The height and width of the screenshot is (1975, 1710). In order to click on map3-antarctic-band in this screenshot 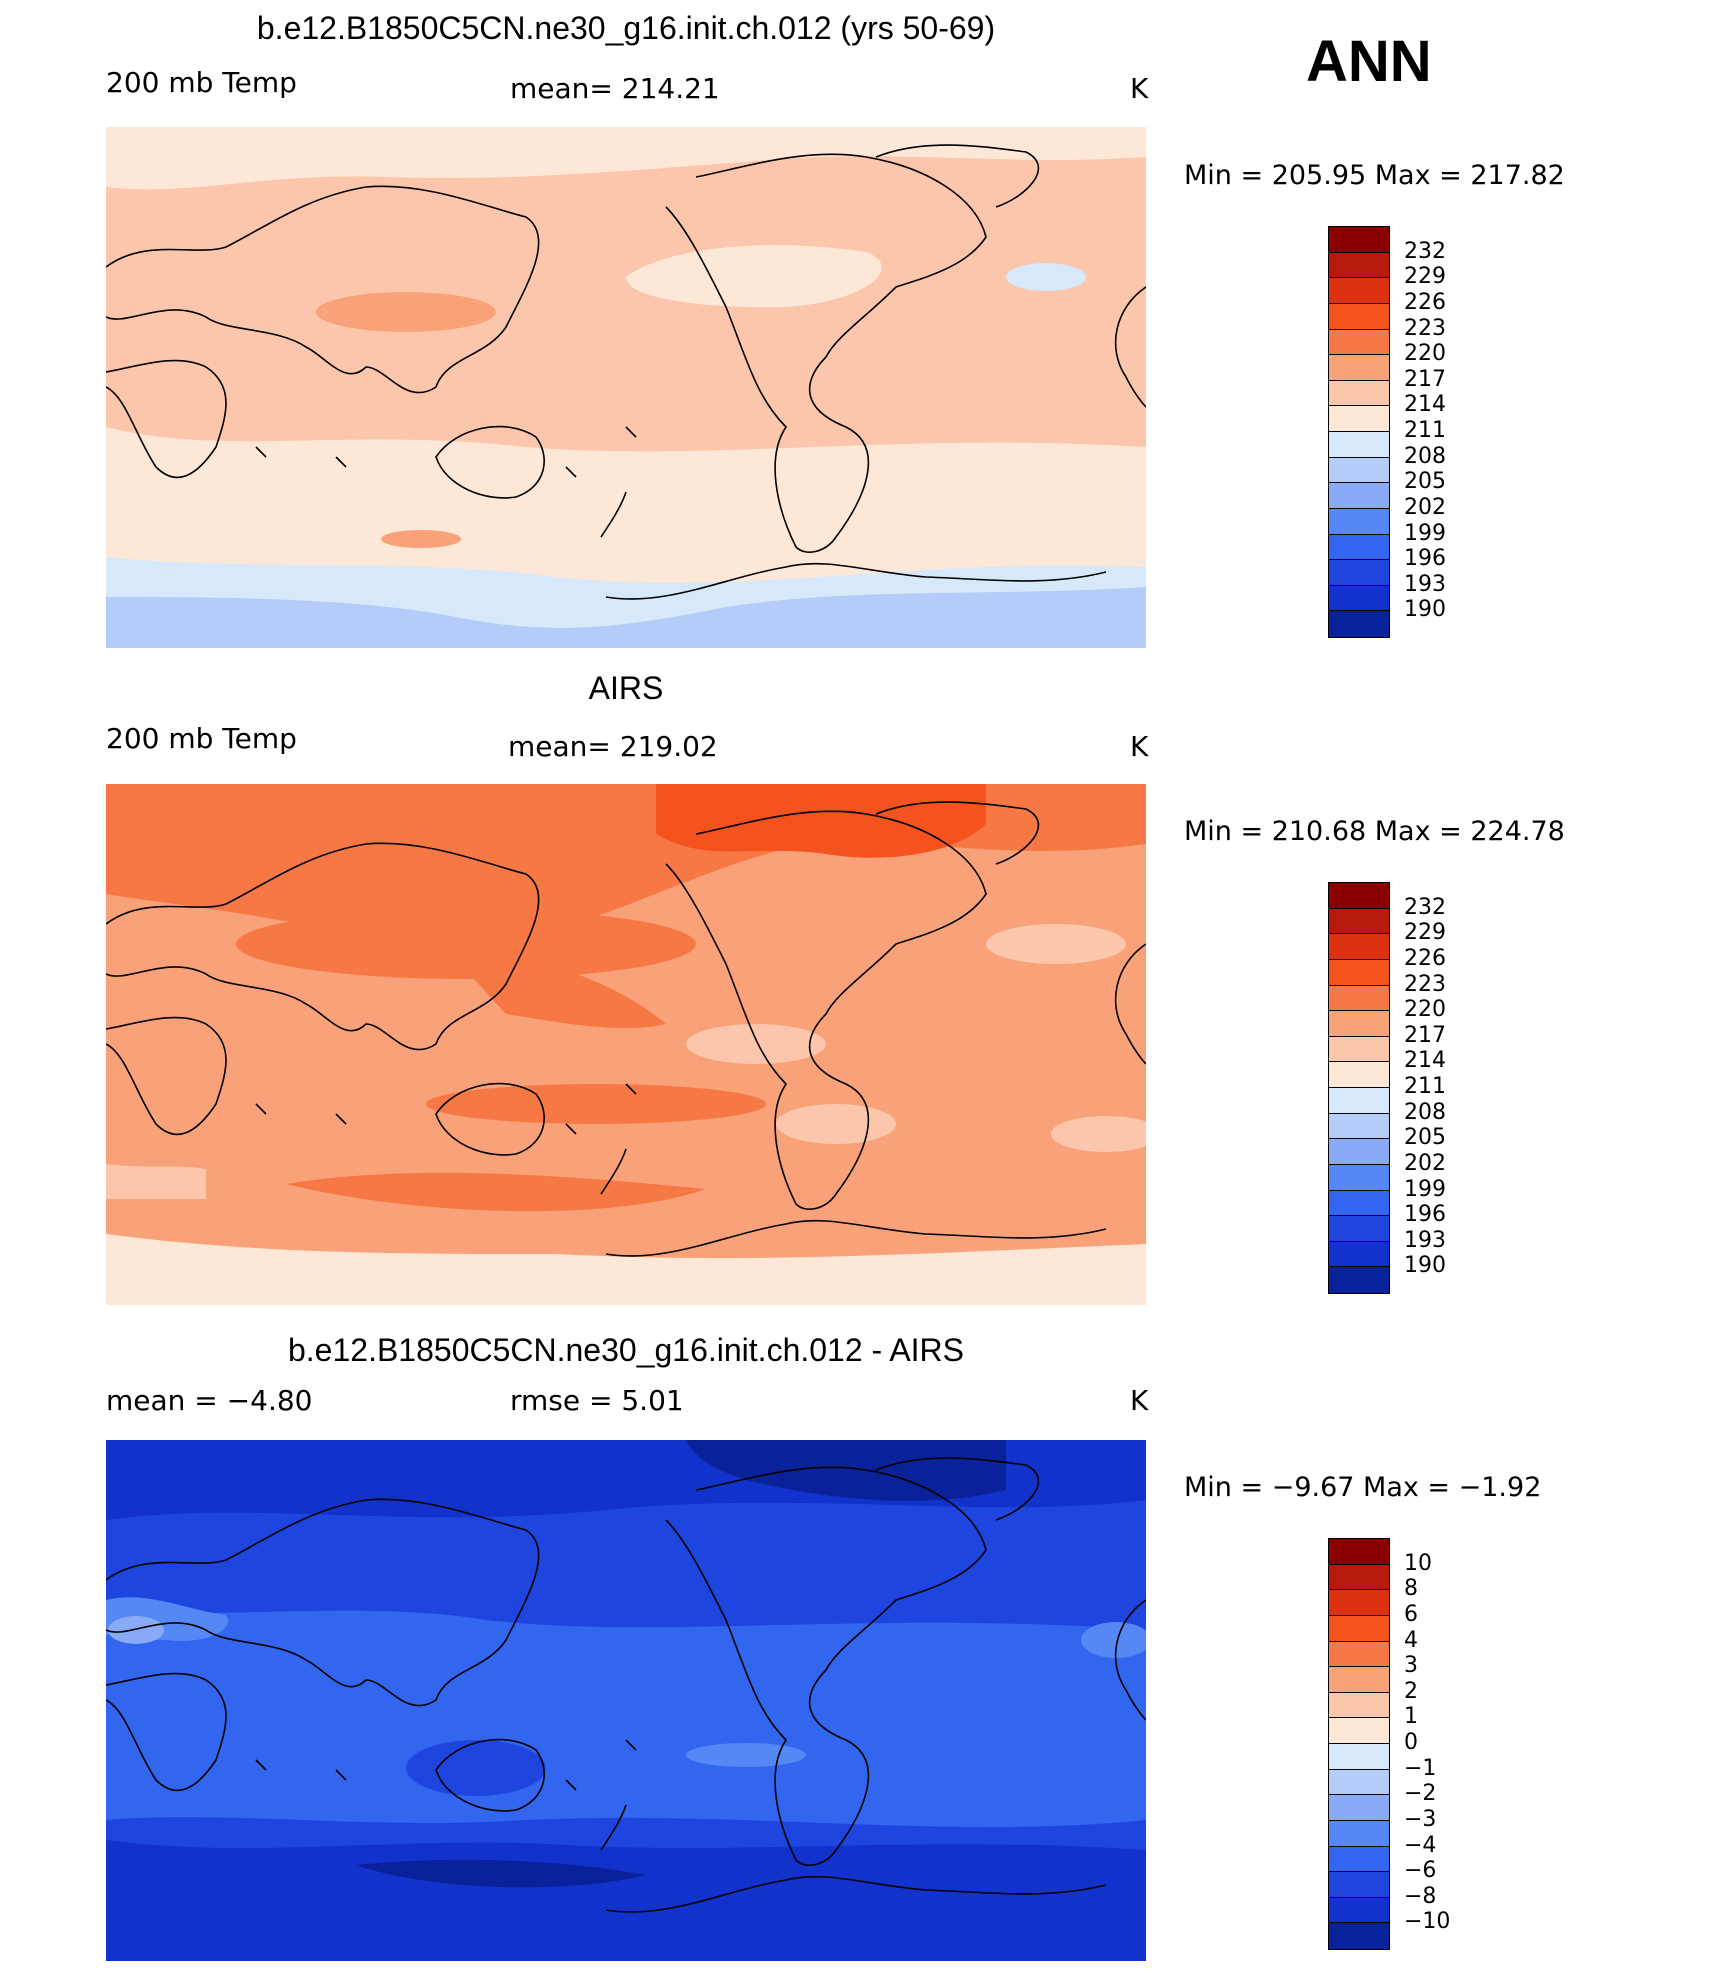, I will do `click(626, 1935)`.